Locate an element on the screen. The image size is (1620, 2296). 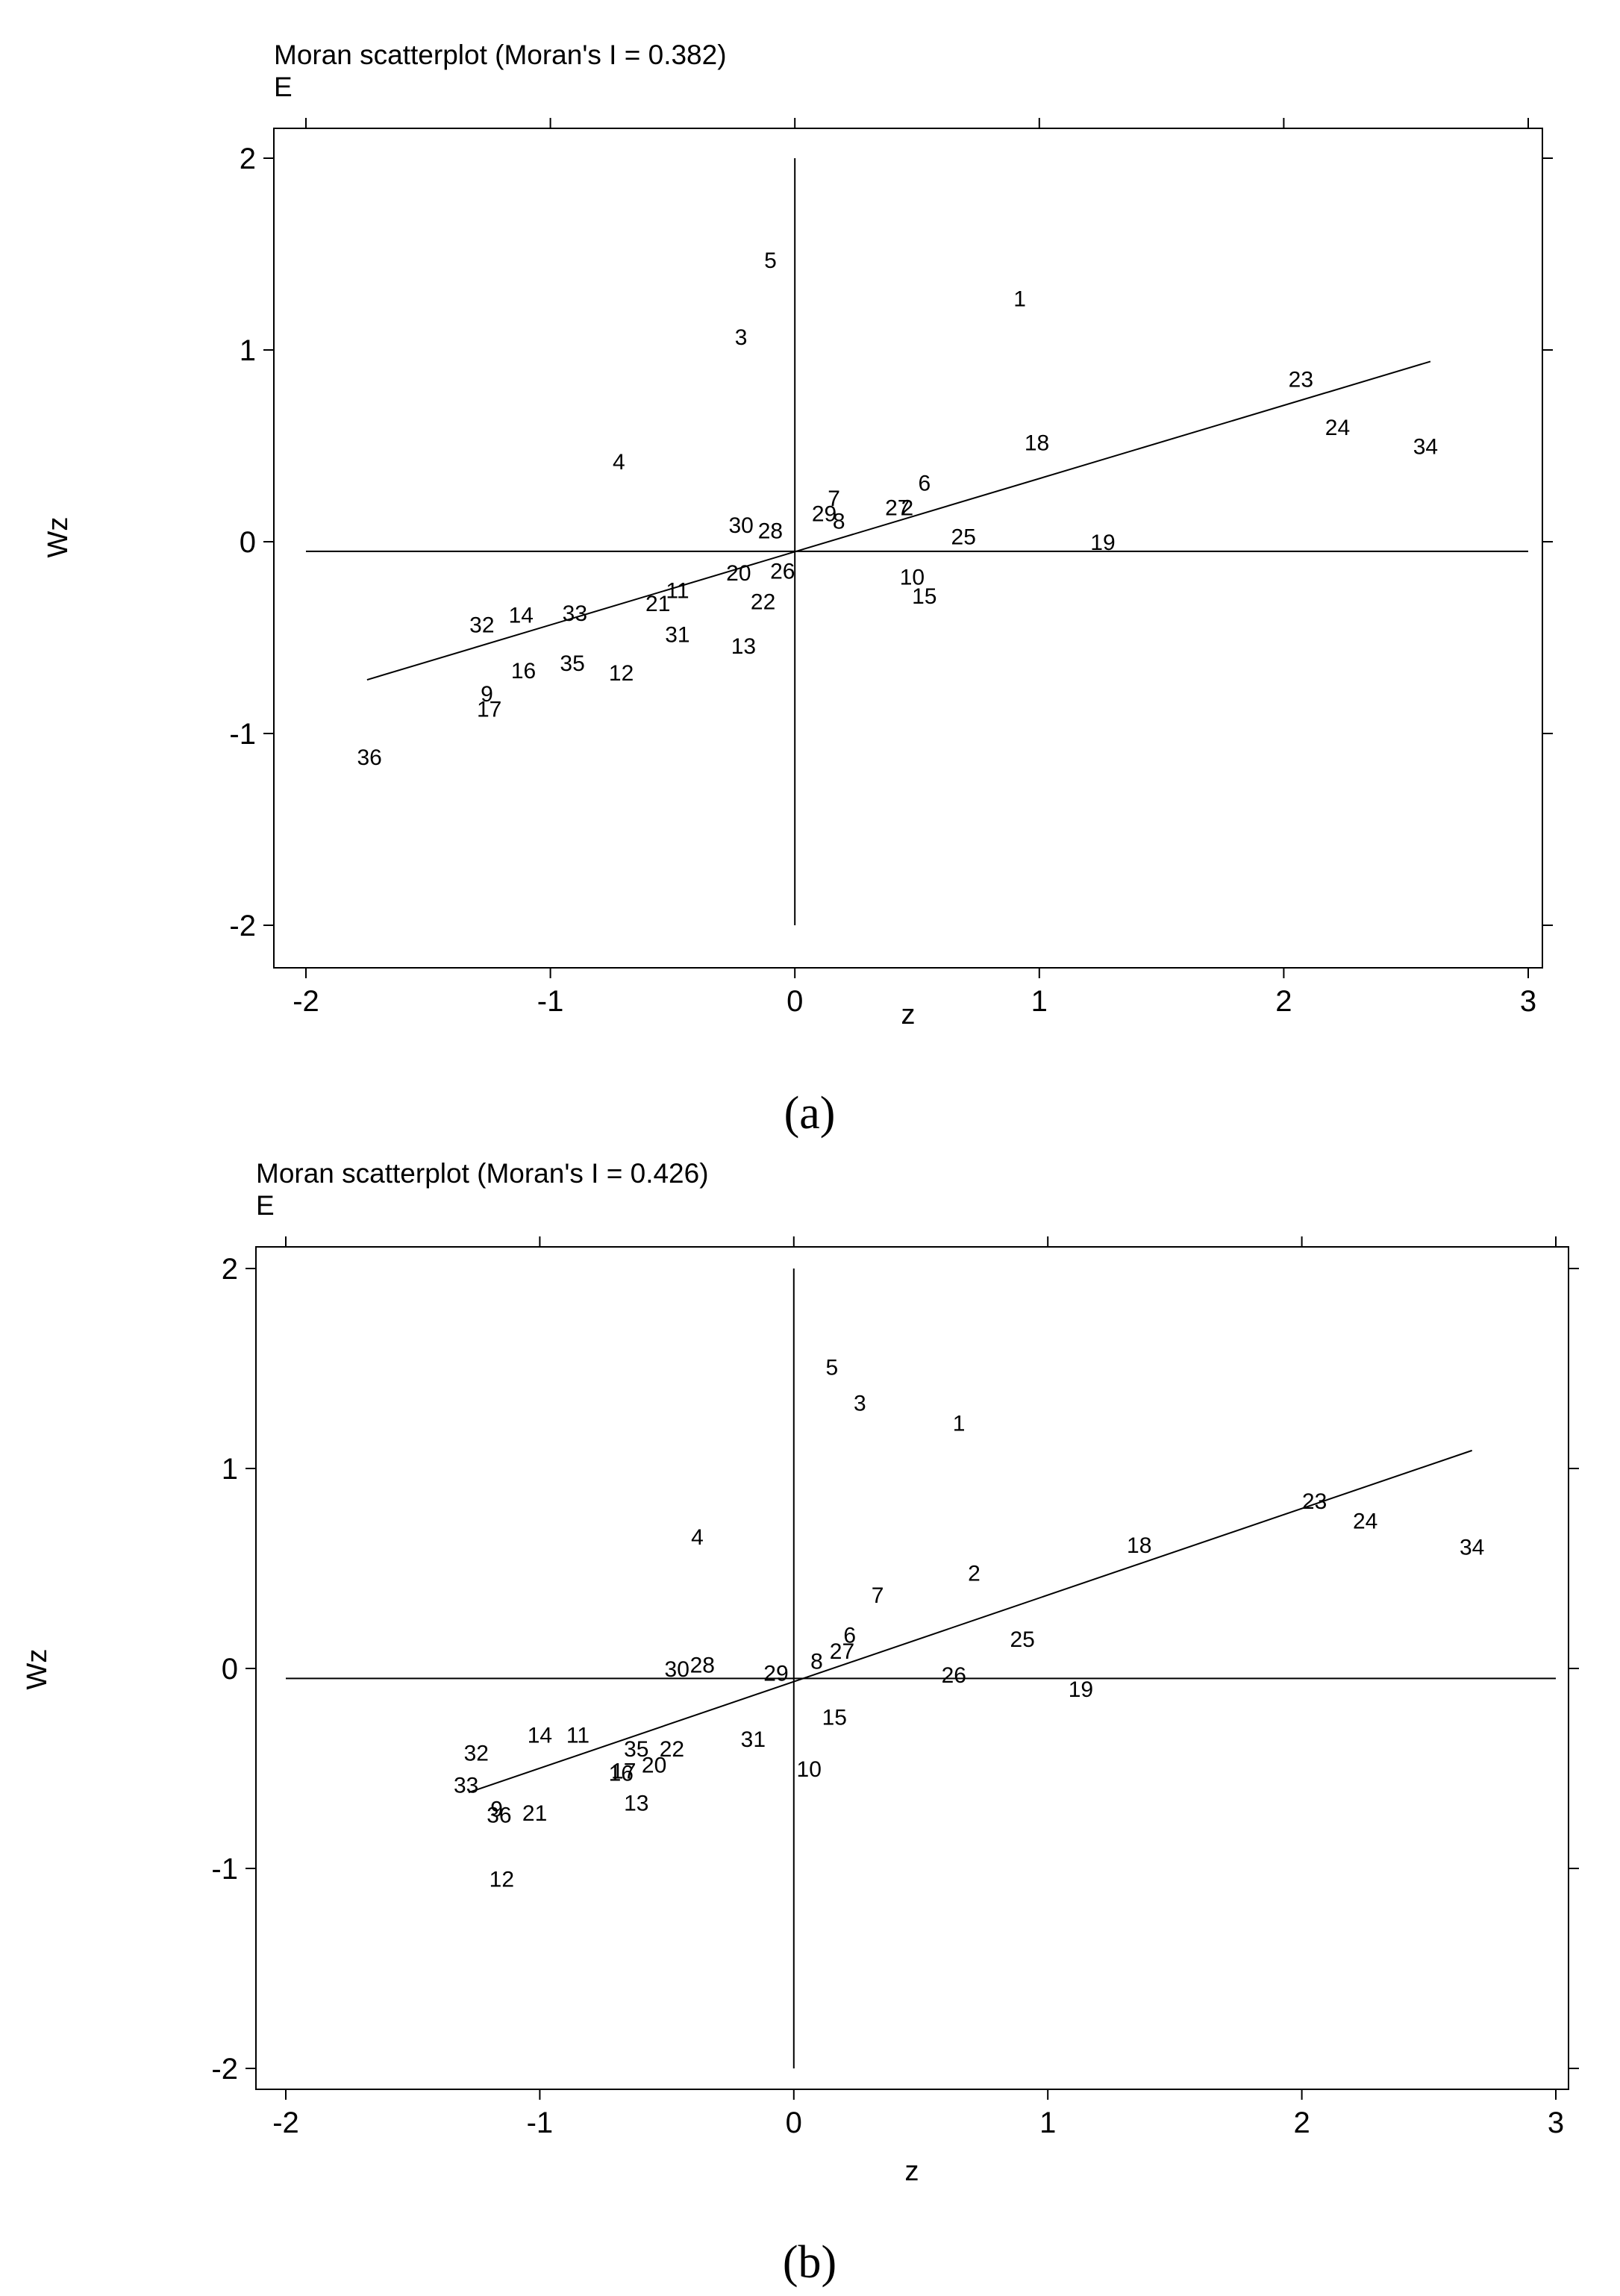
point-label-34: 34 is located at coordinates (1472, 1548).